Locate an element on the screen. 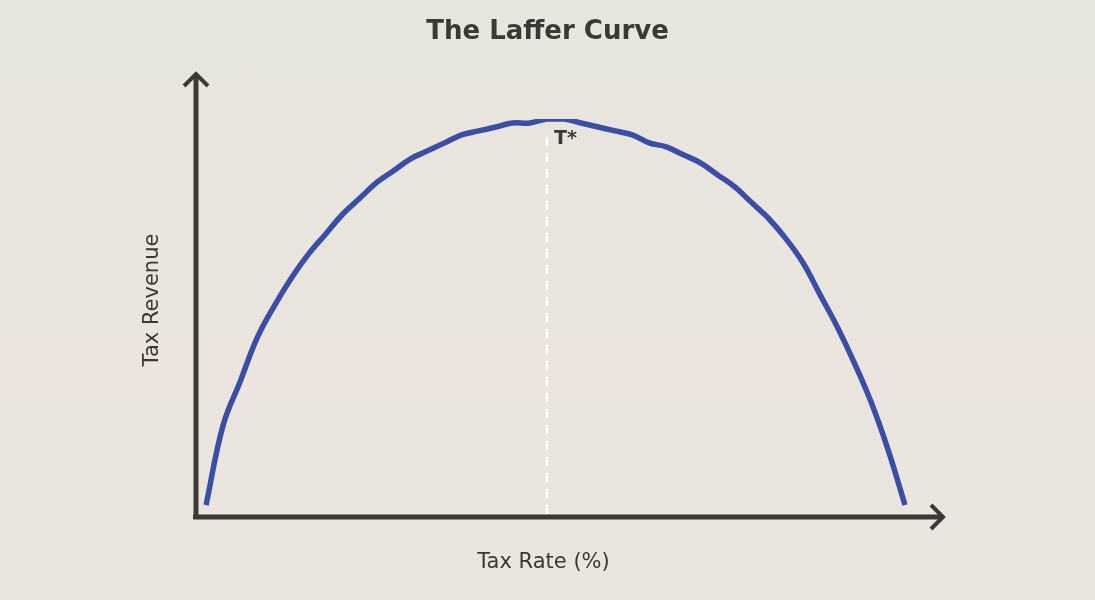  y-axis-title: Tax Revenue is located at coordinates (151, 300).